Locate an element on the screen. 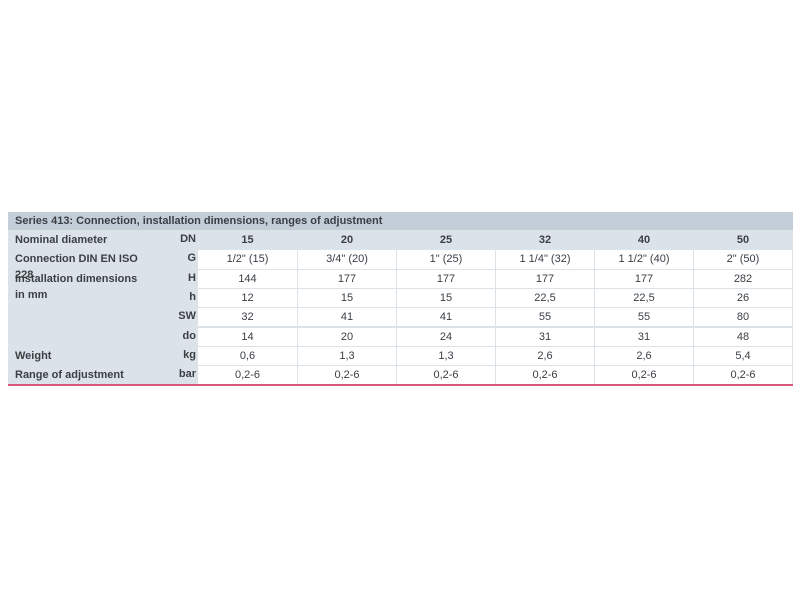 The height and width of the screenshot is (600, 800). unit-label: do is located at coordinates (189, 335).